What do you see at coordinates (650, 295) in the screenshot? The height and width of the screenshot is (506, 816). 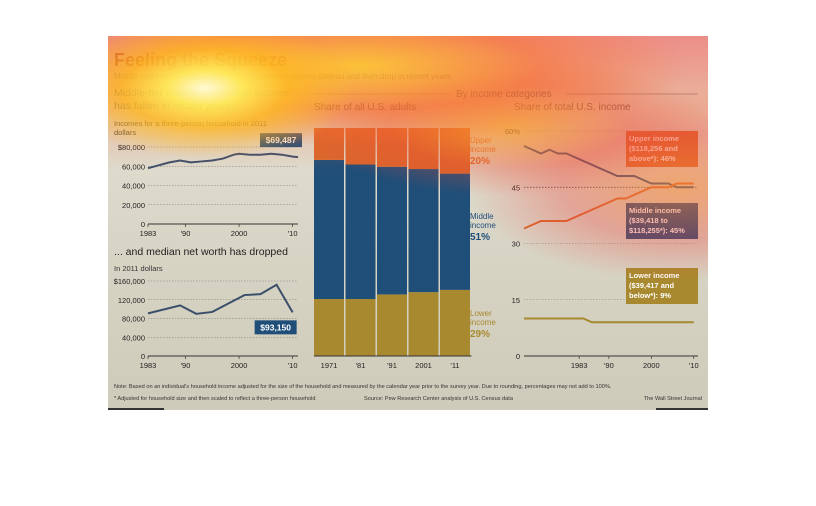 I see `callout-line: below*): 9%` at bounding box center [650, 295].